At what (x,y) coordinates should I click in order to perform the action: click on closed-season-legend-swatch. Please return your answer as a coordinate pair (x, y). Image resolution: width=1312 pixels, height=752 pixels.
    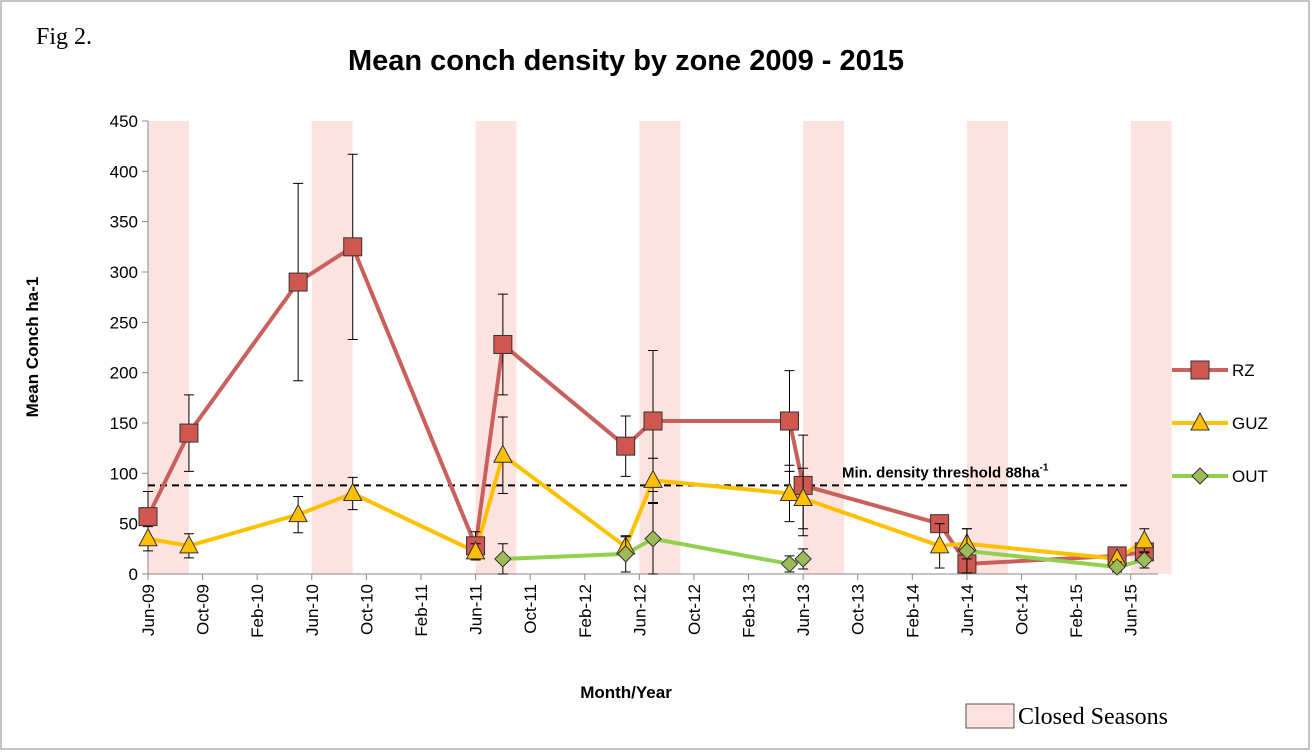
    Looking at the image, I should click on (990, 716).